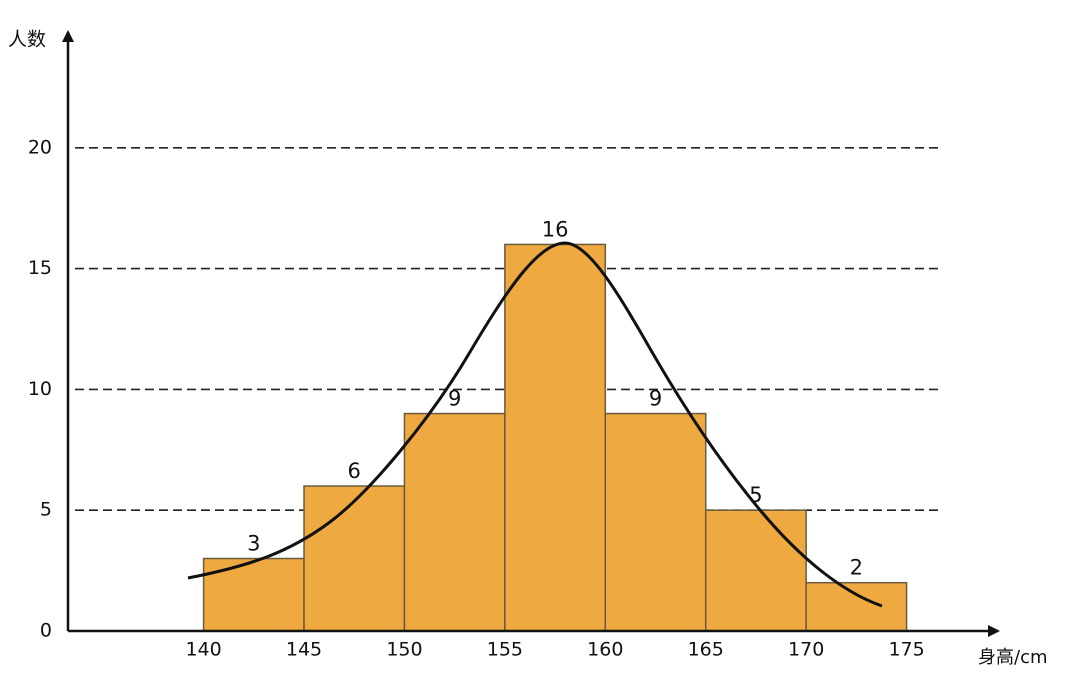  Describe the element at coordinates (806, 650) in the screenshot. I see `x-tick-label: 170` at that location.